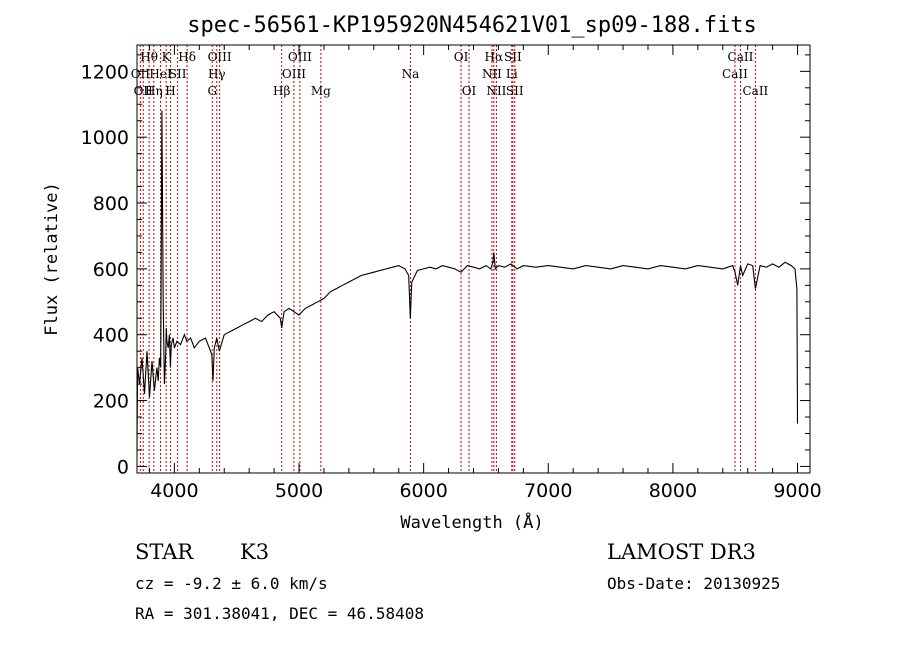 This screenshot has width=900, height=649. What do you see at coordinates (111, 204) in the screenshot?
I see `y-tick-label: 800` at bounding box center [111, 204].